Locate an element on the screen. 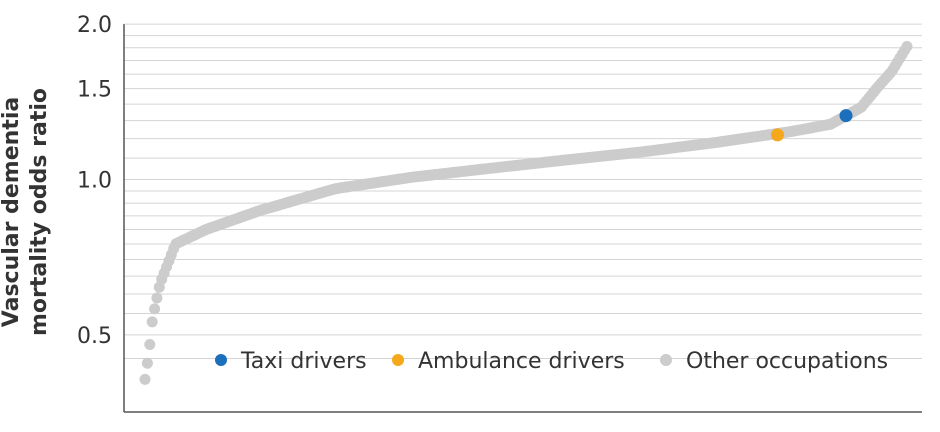 The width and height of the screenshot is (940, 432). y-tick-label: 1.0 is located at coordinates (94, 181).